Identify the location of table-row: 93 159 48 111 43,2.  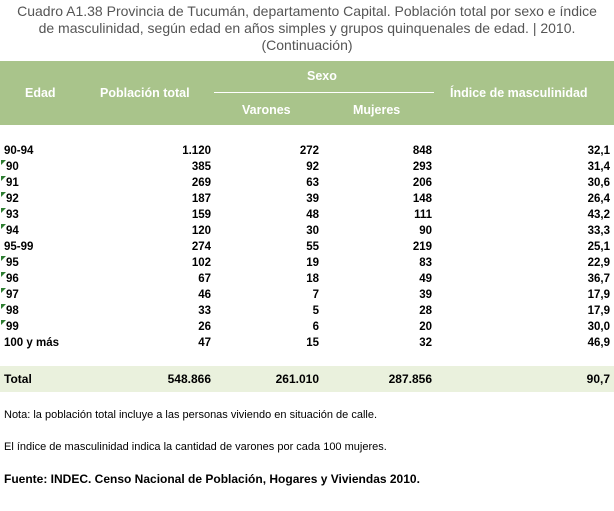
(307, 215).